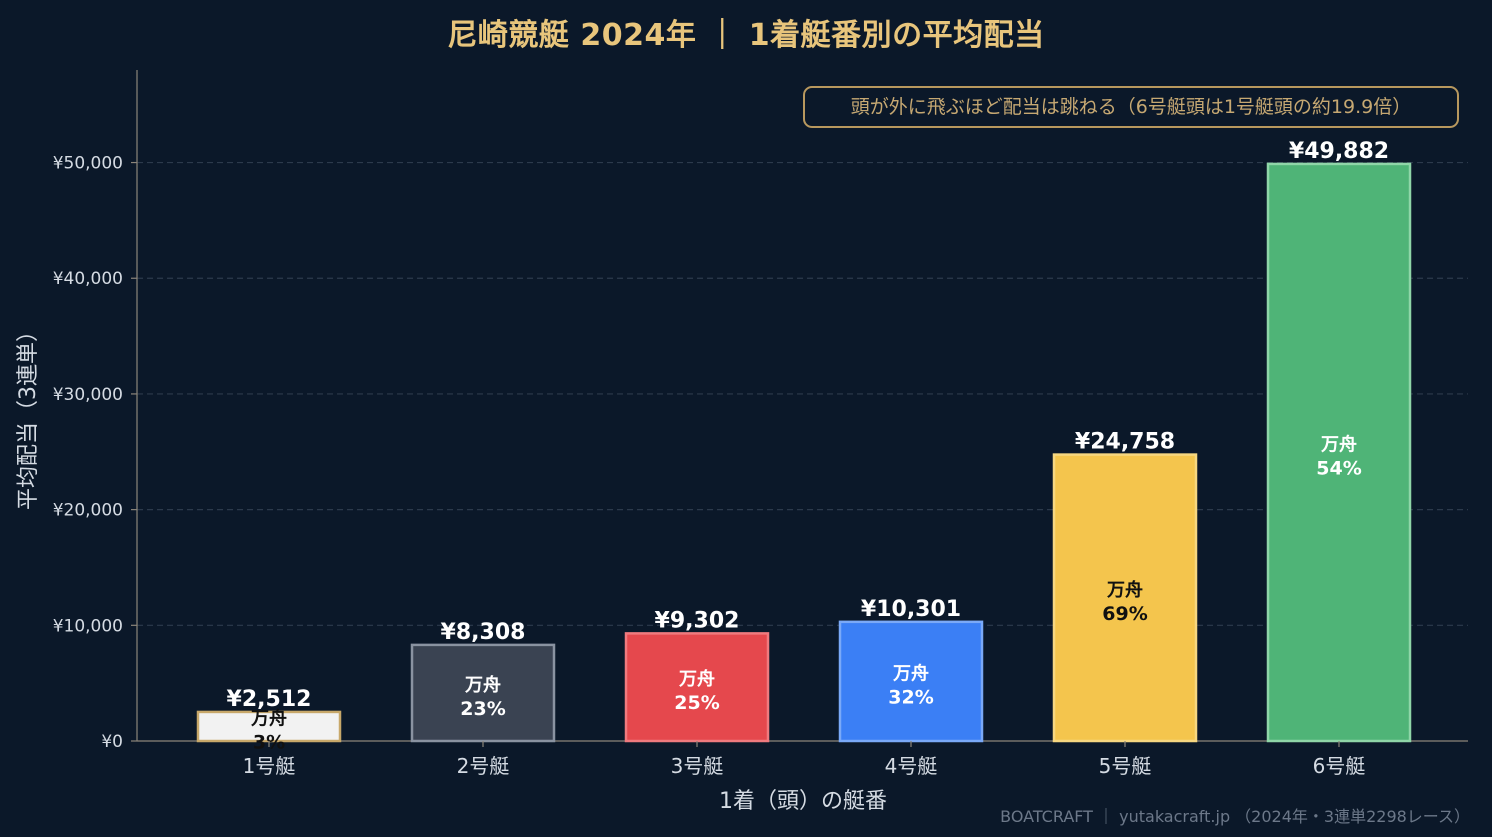  Describe the element at coordinates (88, 626) in the screenshot. I see `y-tick-label: ¥10,000` at that location.